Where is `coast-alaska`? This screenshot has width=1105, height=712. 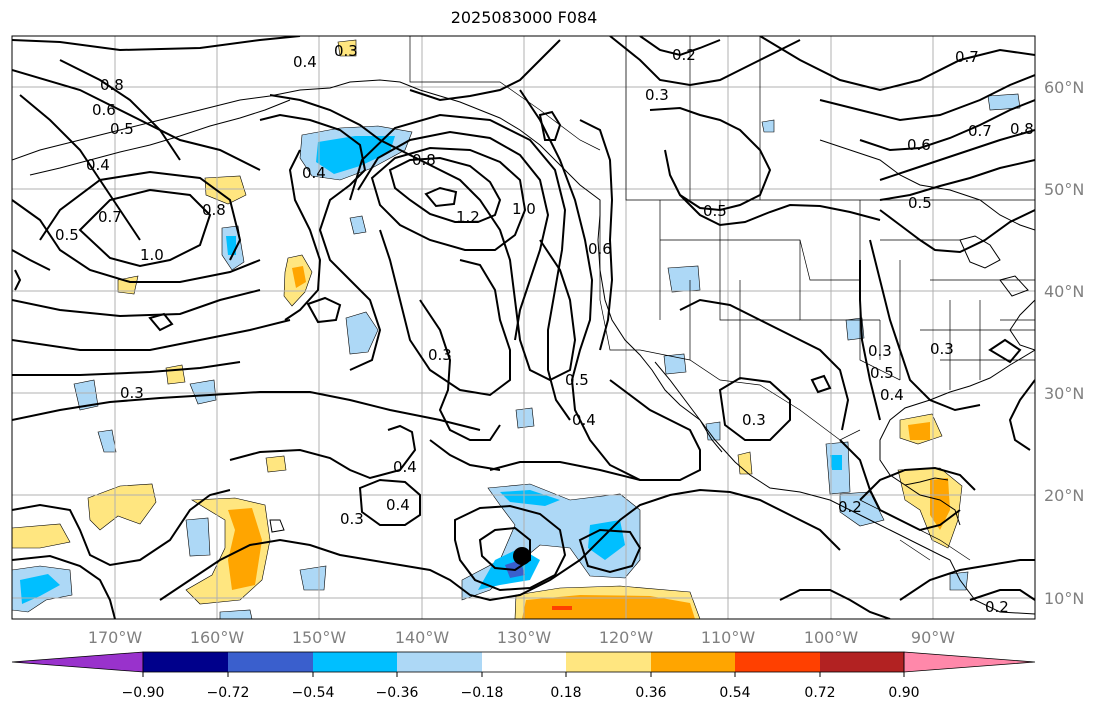 coast-alaska is located at coordinates (306, 147).